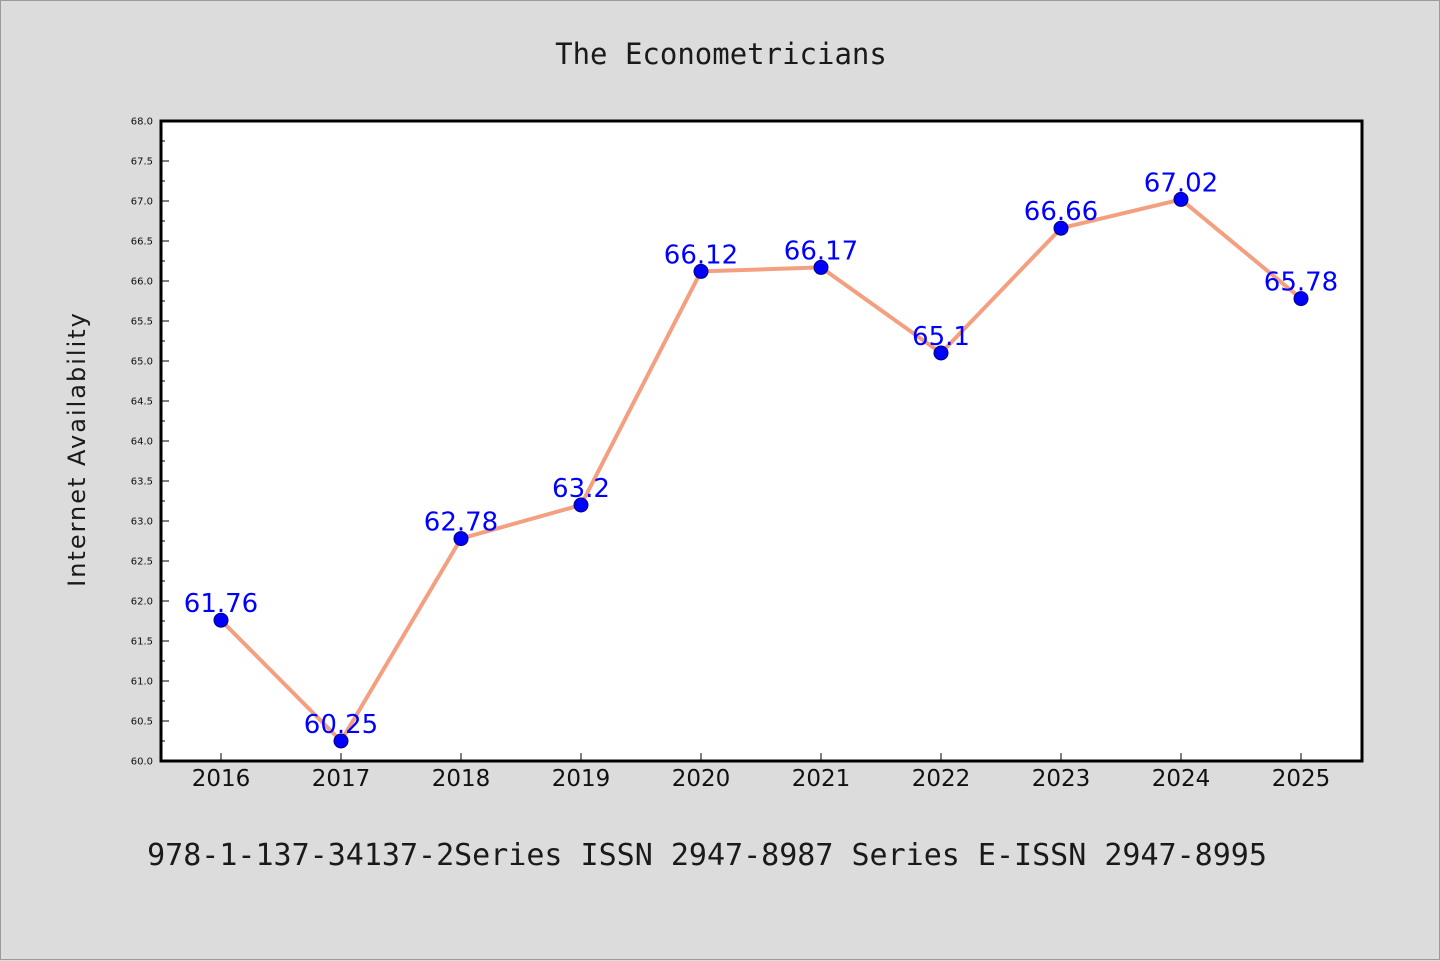 This screenshot has height=961, width=1440. What do you see at coordinates (142, 722) in the screenshot?
I see `y-tick-label: 60.5` at bounding box center [142, 722].